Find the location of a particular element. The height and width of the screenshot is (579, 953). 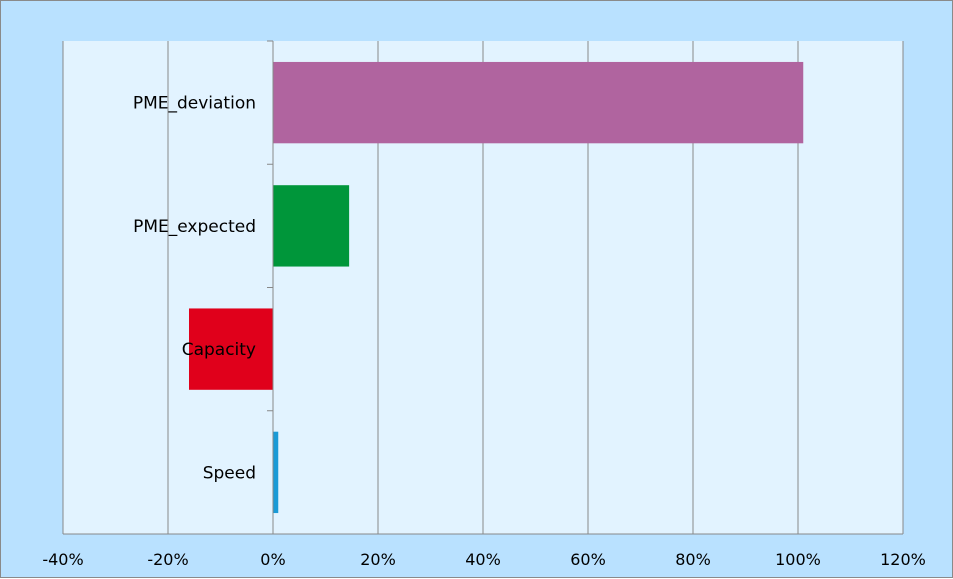

x-tick-label: 120% is located at coordinates (903, 559).